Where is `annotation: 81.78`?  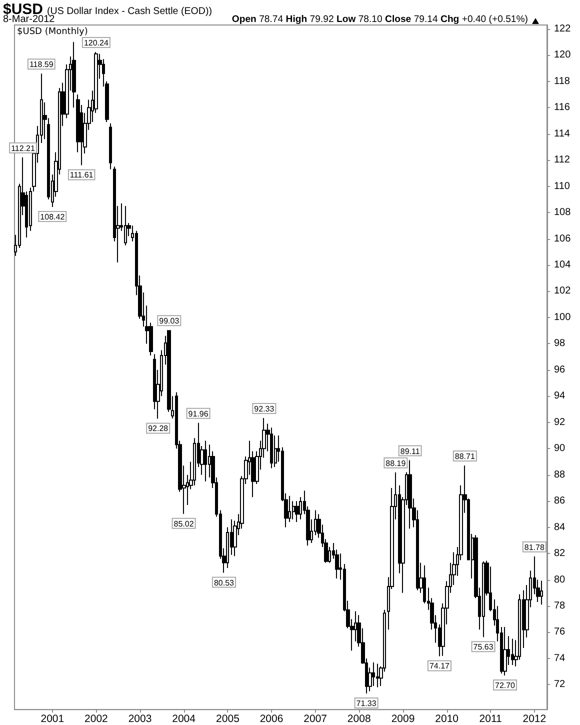 annotation: 81.78 is located at coordinates (534, 547).